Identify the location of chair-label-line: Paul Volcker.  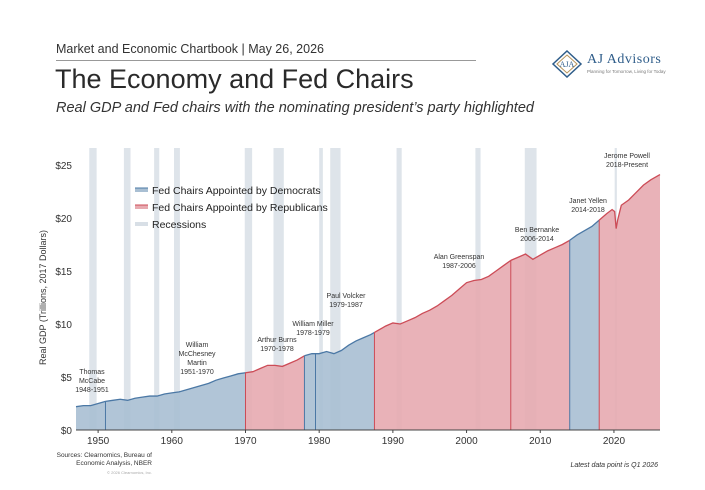
(347, 296).